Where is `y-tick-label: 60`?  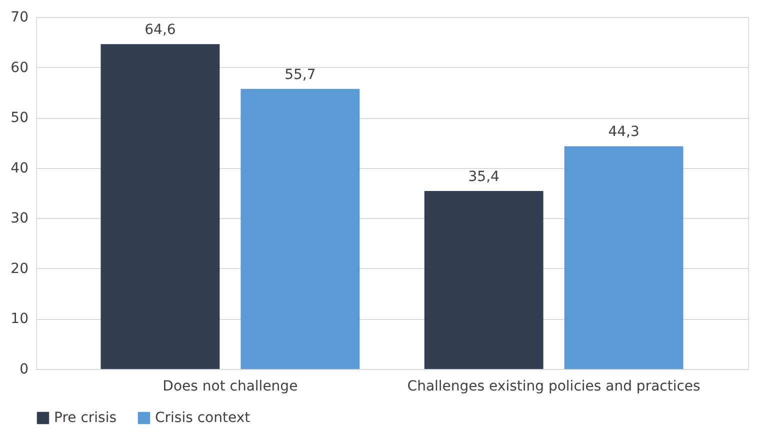
y-tick-label: 60 is located at coordinates (19, 68).